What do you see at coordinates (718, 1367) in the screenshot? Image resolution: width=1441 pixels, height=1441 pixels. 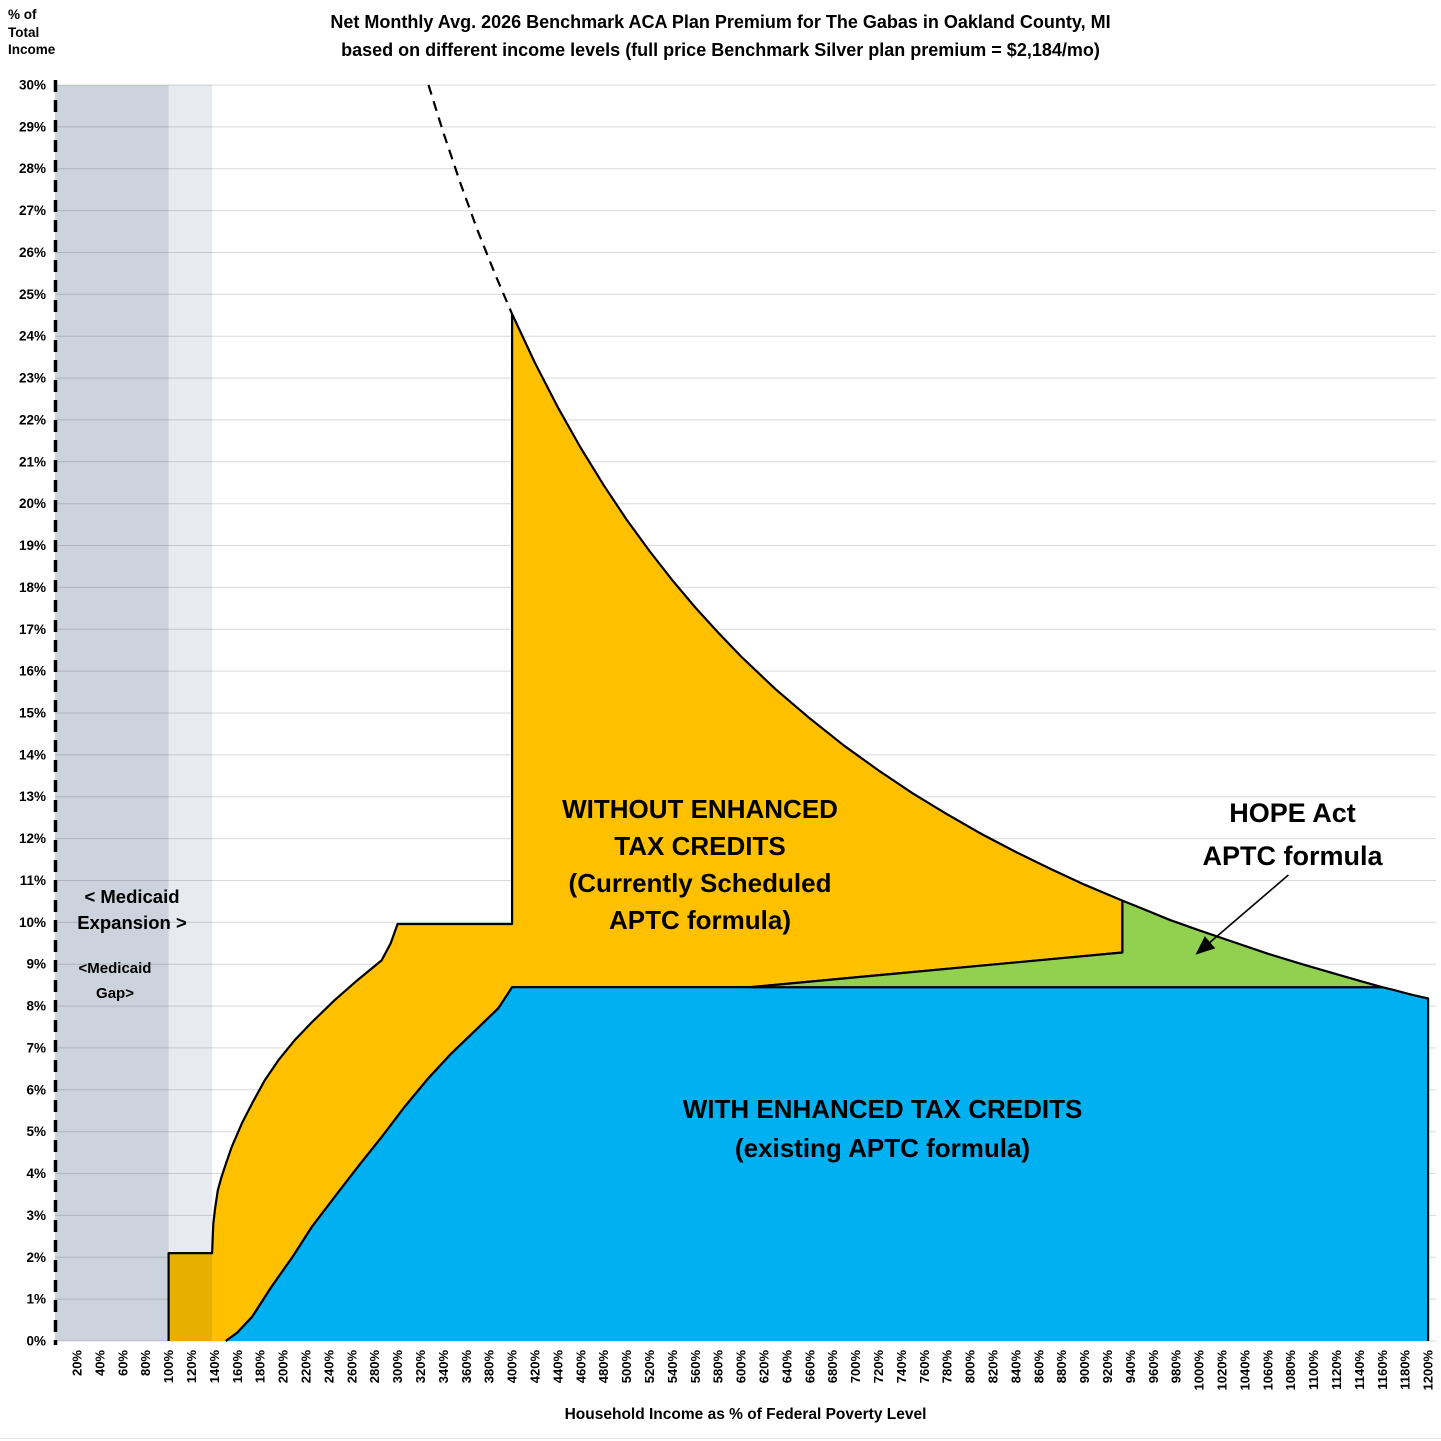 I see `x-tick-label: 580%` at bounding box center [718, 1367].